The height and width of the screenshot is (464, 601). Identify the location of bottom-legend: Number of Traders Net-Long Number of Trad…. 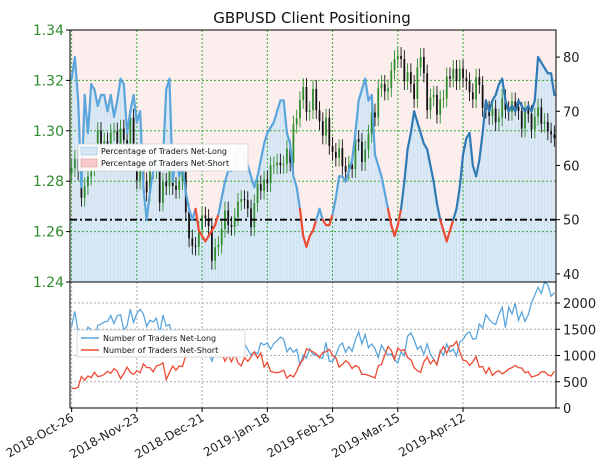
(161, 343).